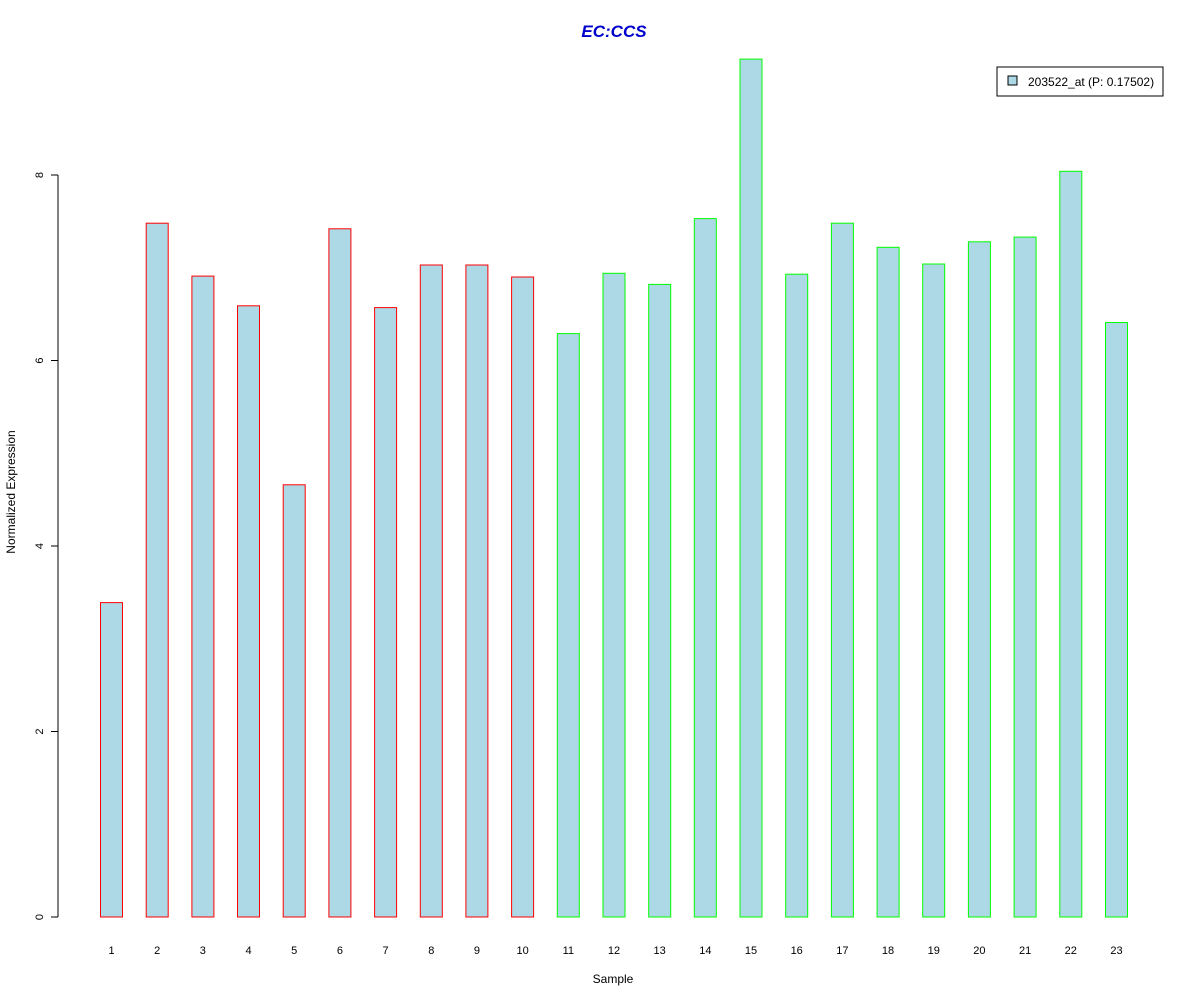  I want to click on x-tick-label: 23, so click(1116, 951).